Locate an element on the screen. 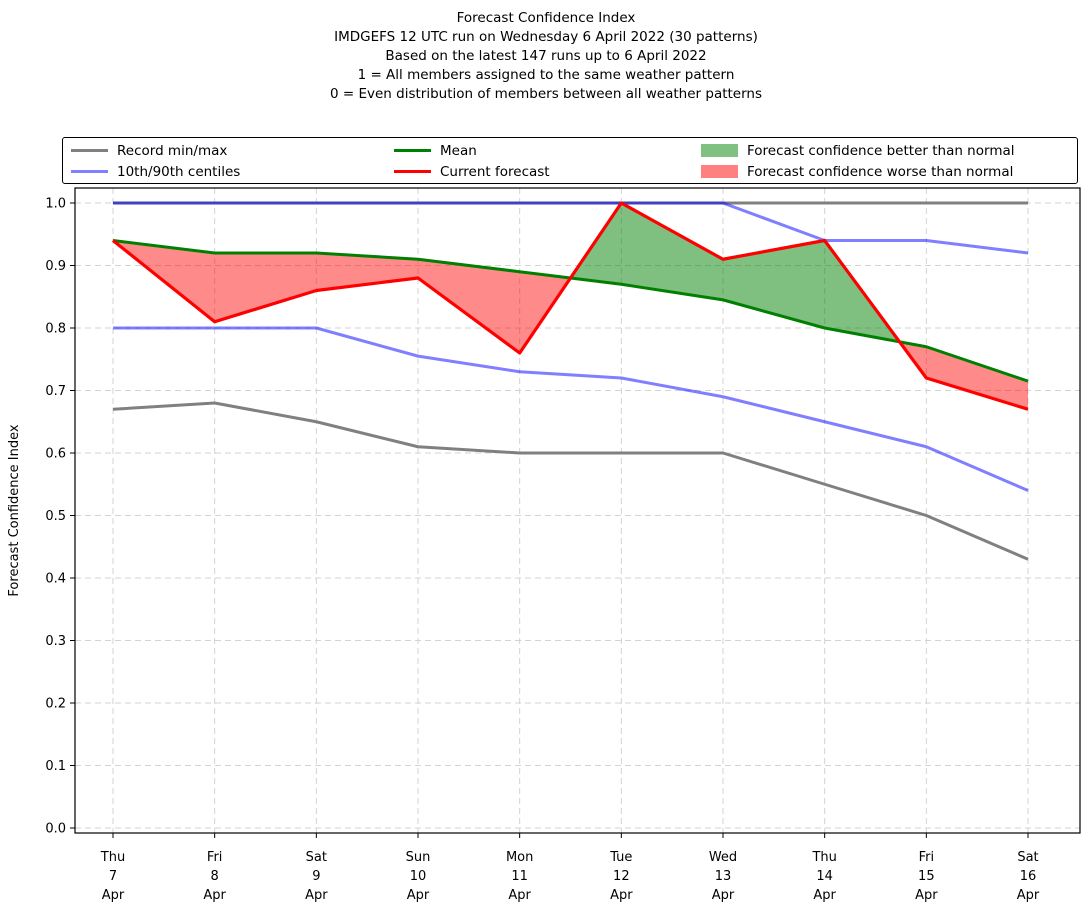 The height and width of the screenshot is (924, 1092). svg-text: Sun is located at coordinates (418, 857).